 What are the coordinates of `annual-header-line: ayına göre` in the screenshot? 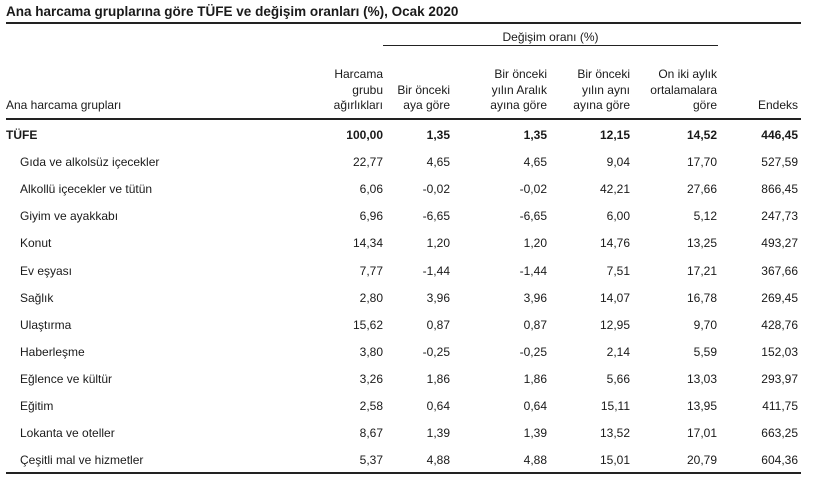 It's located at (601, 105).